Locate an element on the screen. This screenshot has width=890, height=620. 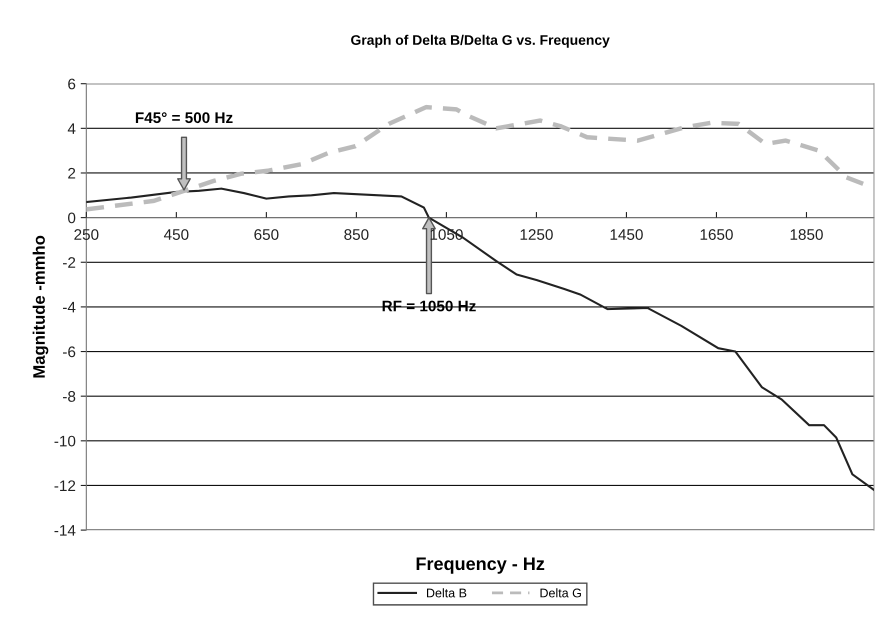
y-tick-label: 2 is located at coordinates (72, 173).